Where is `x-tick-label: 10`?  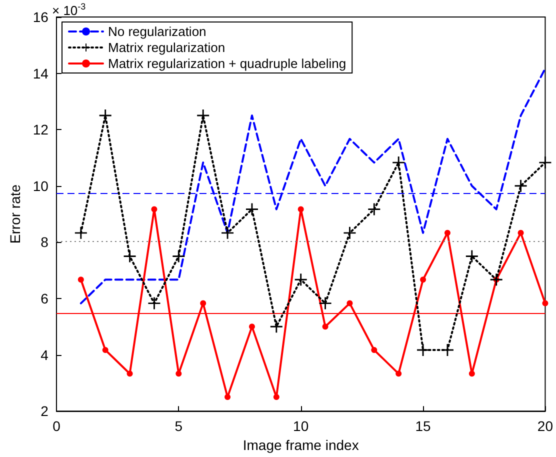
x-tick-label: 10 is located at coordinates (301, 426).